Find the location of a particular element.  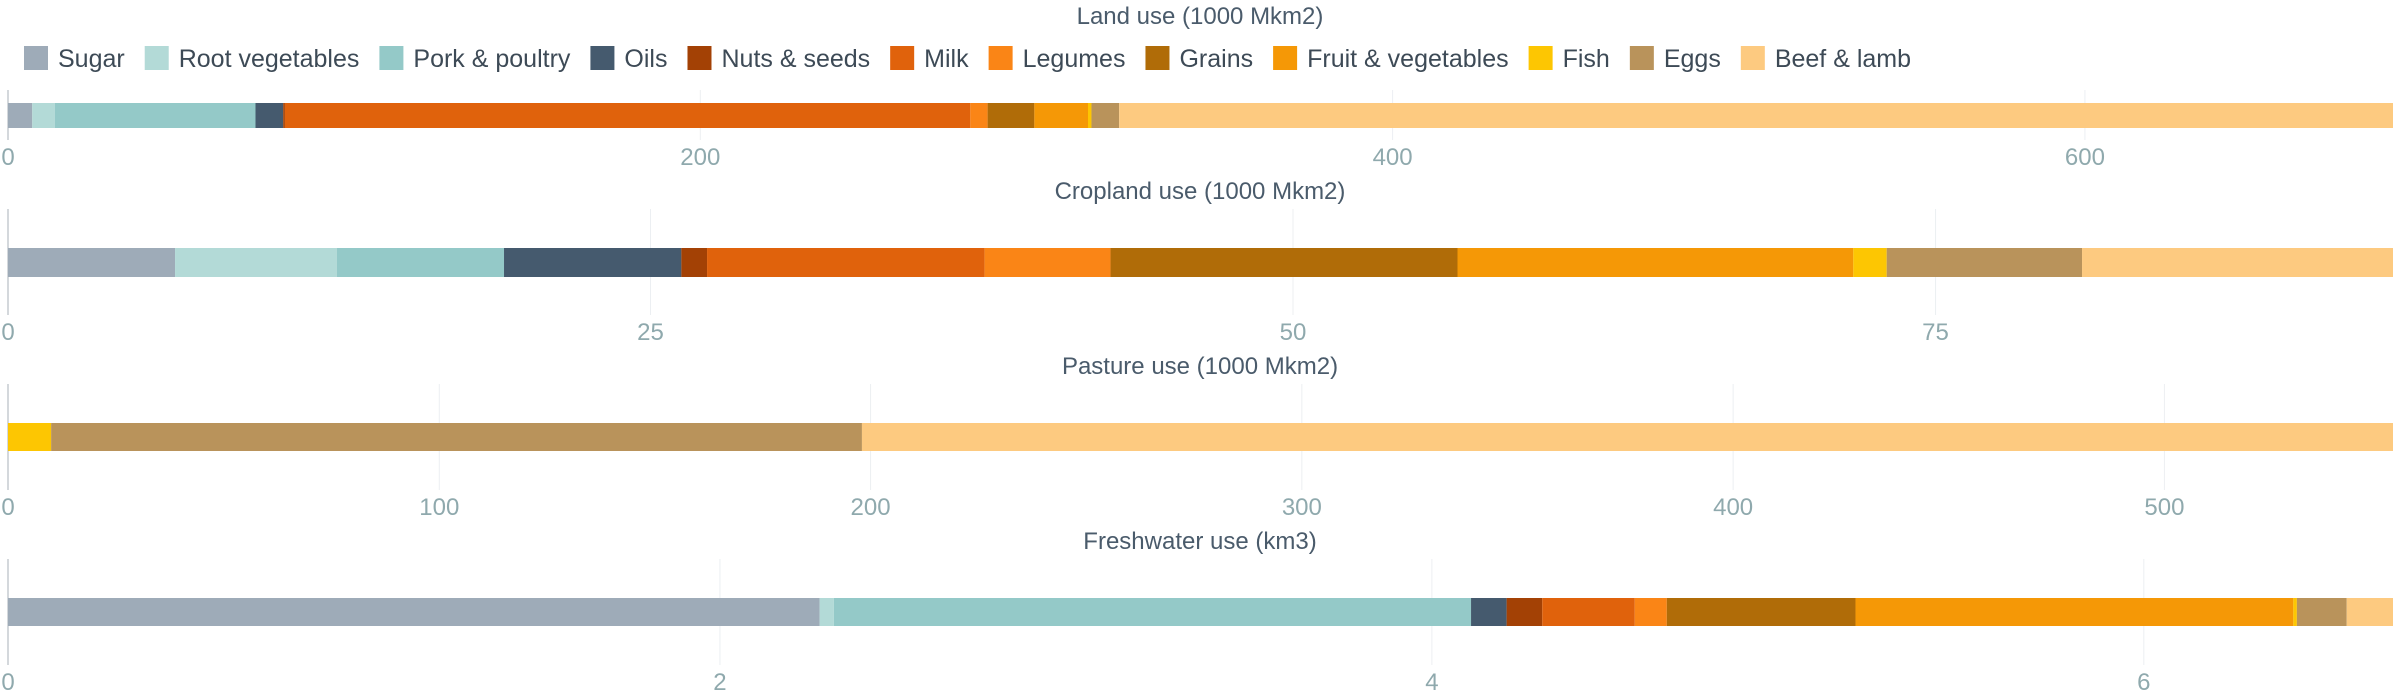

x-tick-label: 600 is located at coordinates (2085, 157).